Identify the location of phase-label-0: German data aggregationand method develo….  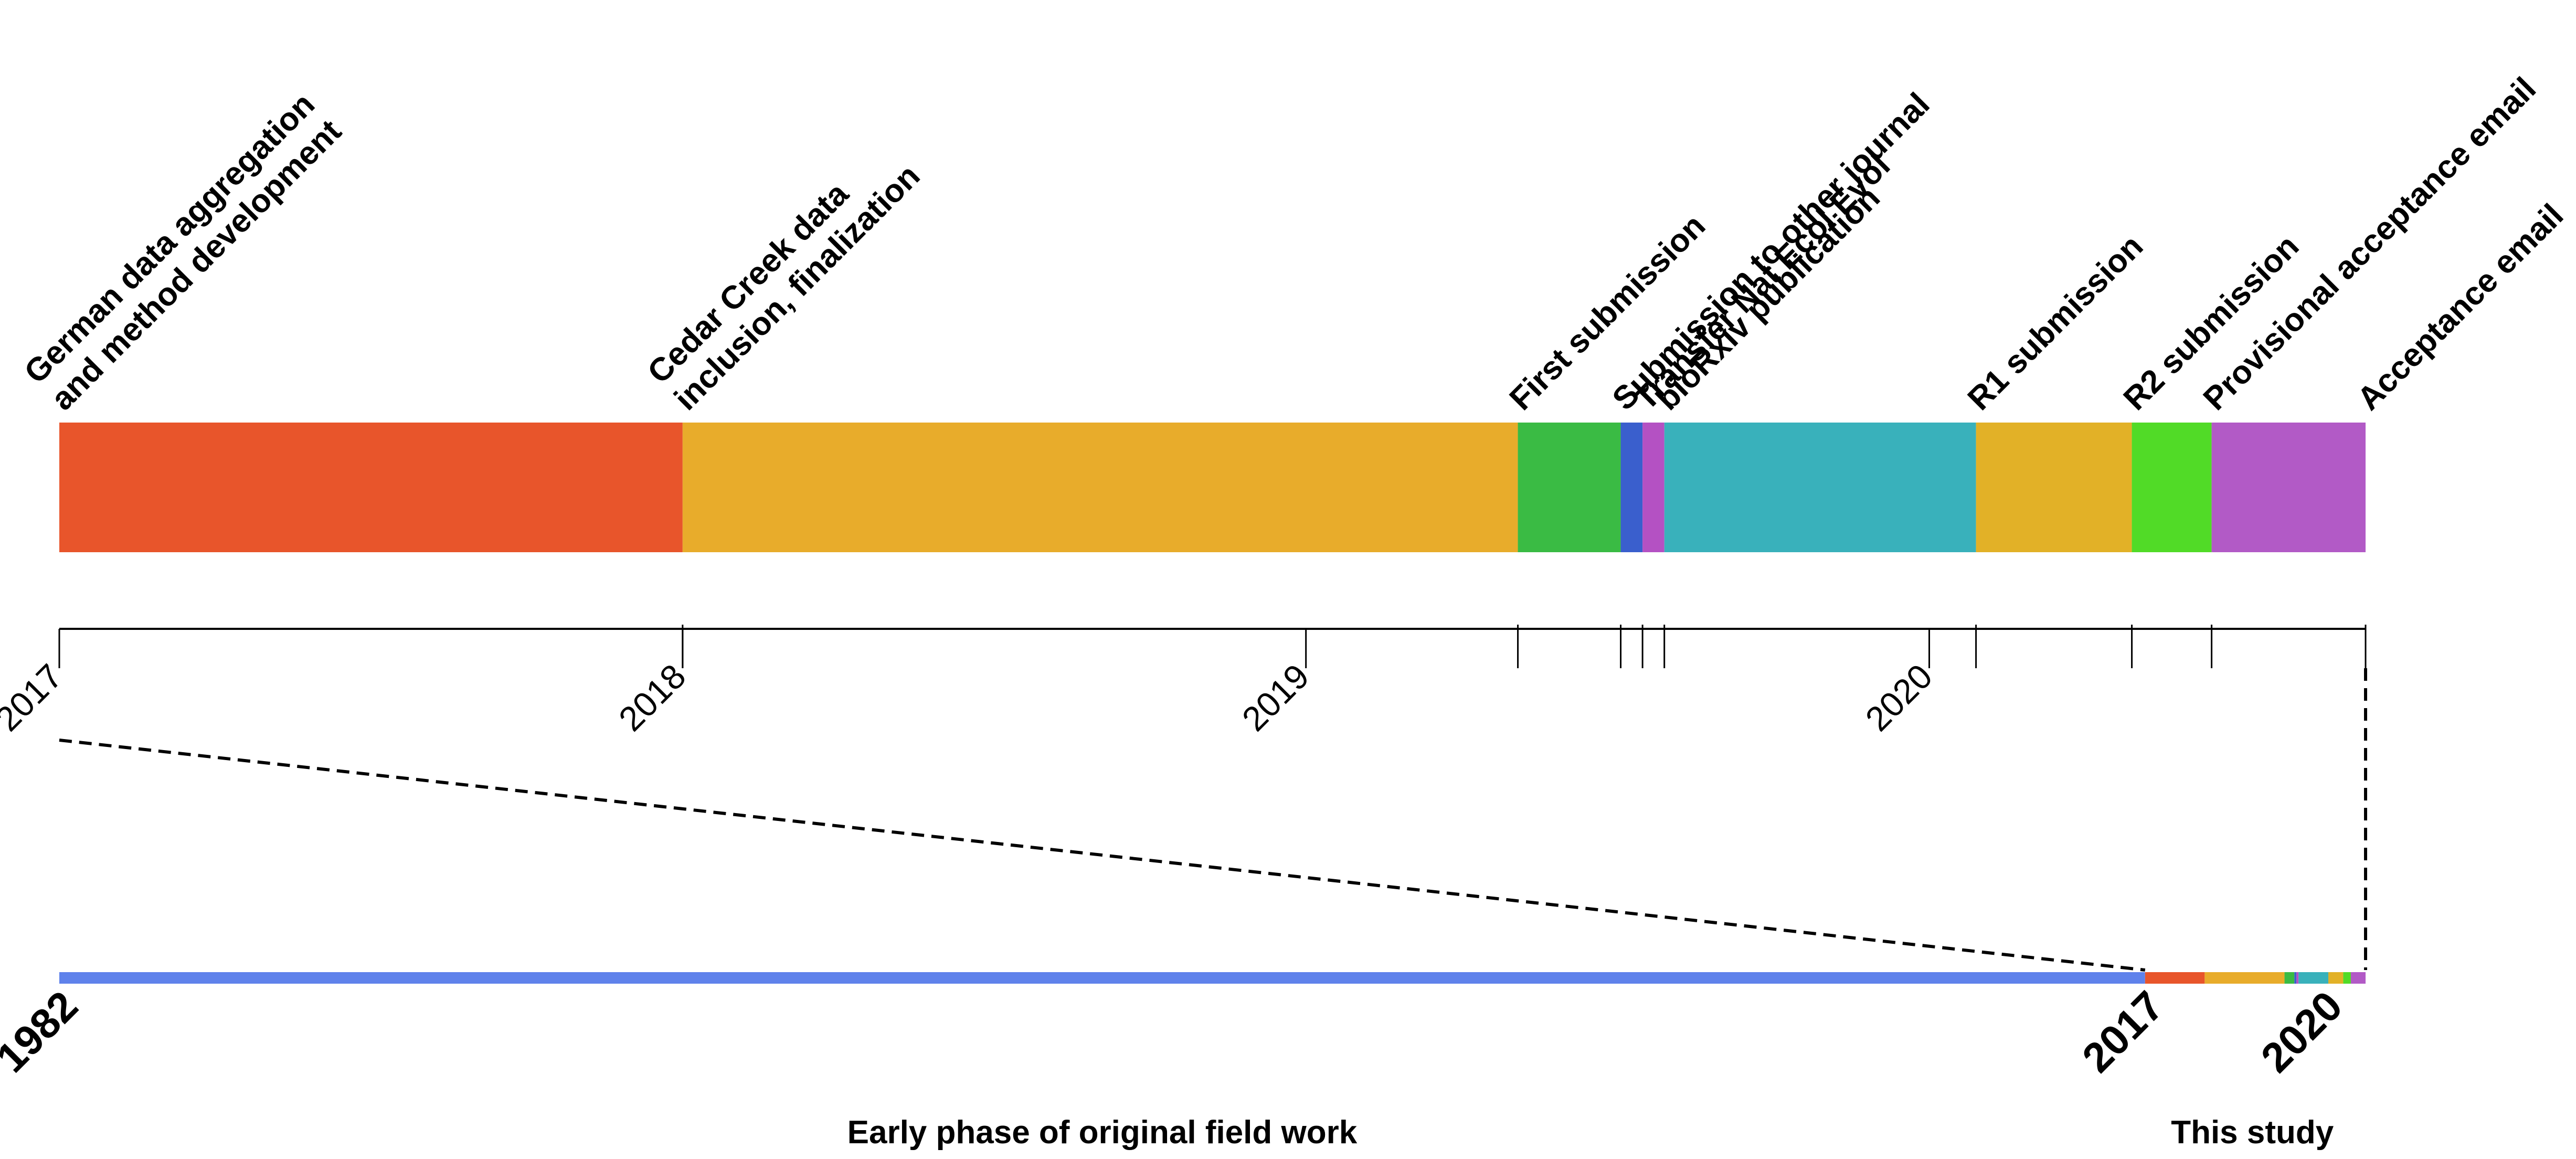
(182, 251).